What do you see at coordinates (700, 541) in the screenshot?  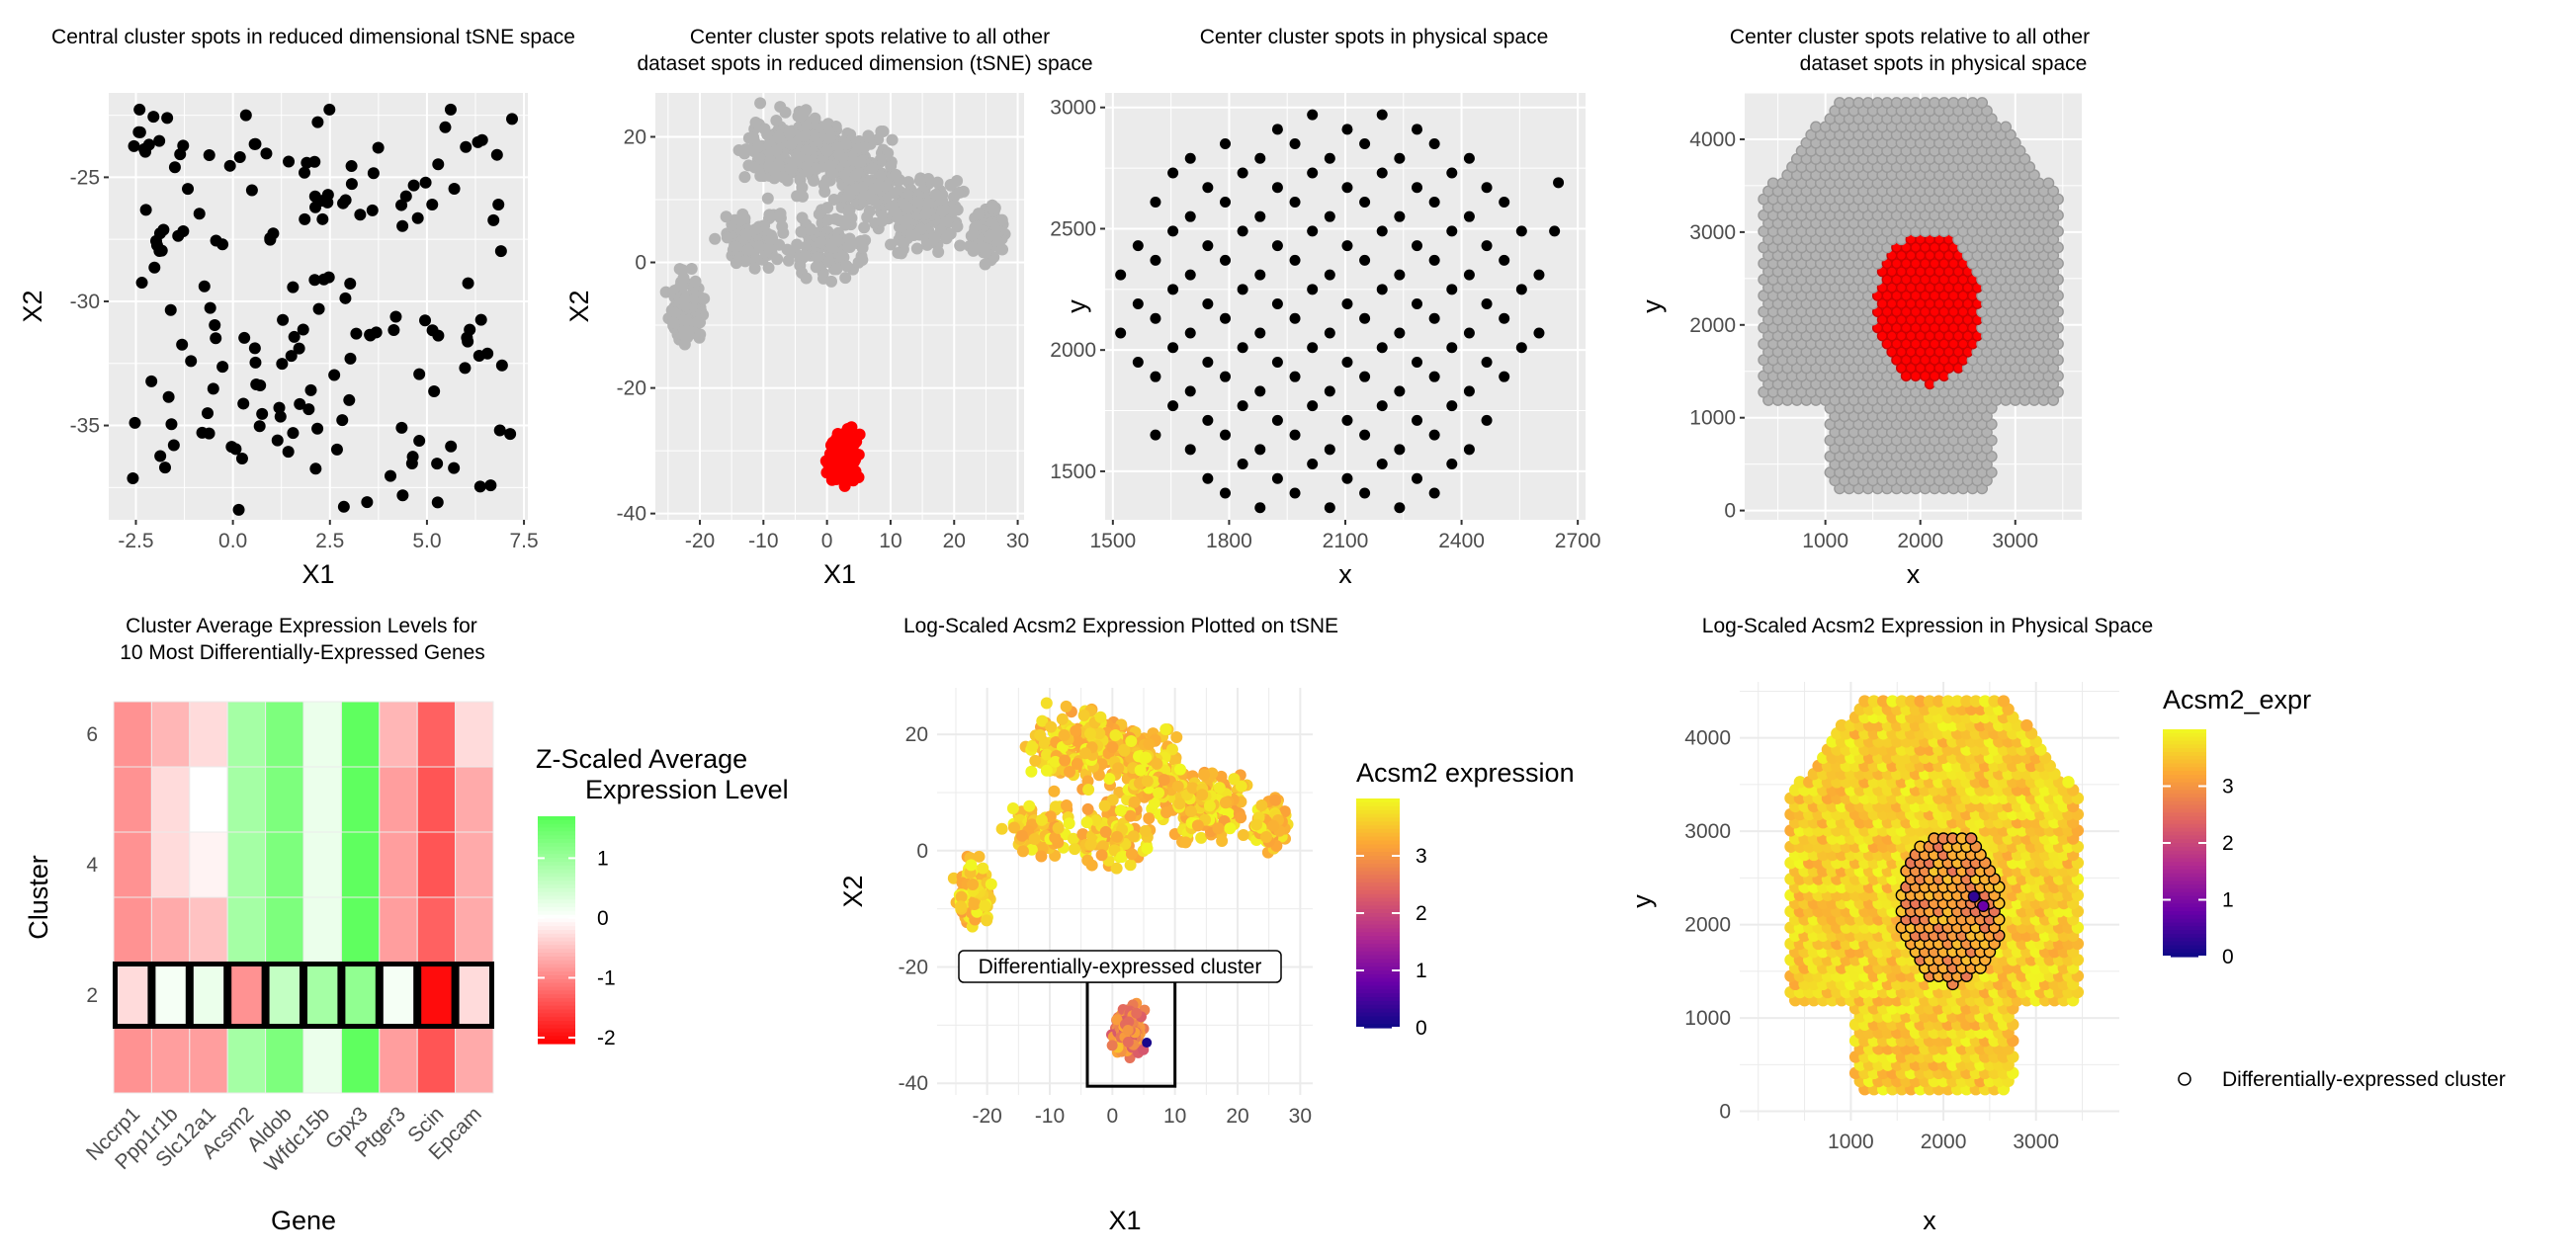 I see `p2-x-tick-label: -20` at bounding box center [700, 541].